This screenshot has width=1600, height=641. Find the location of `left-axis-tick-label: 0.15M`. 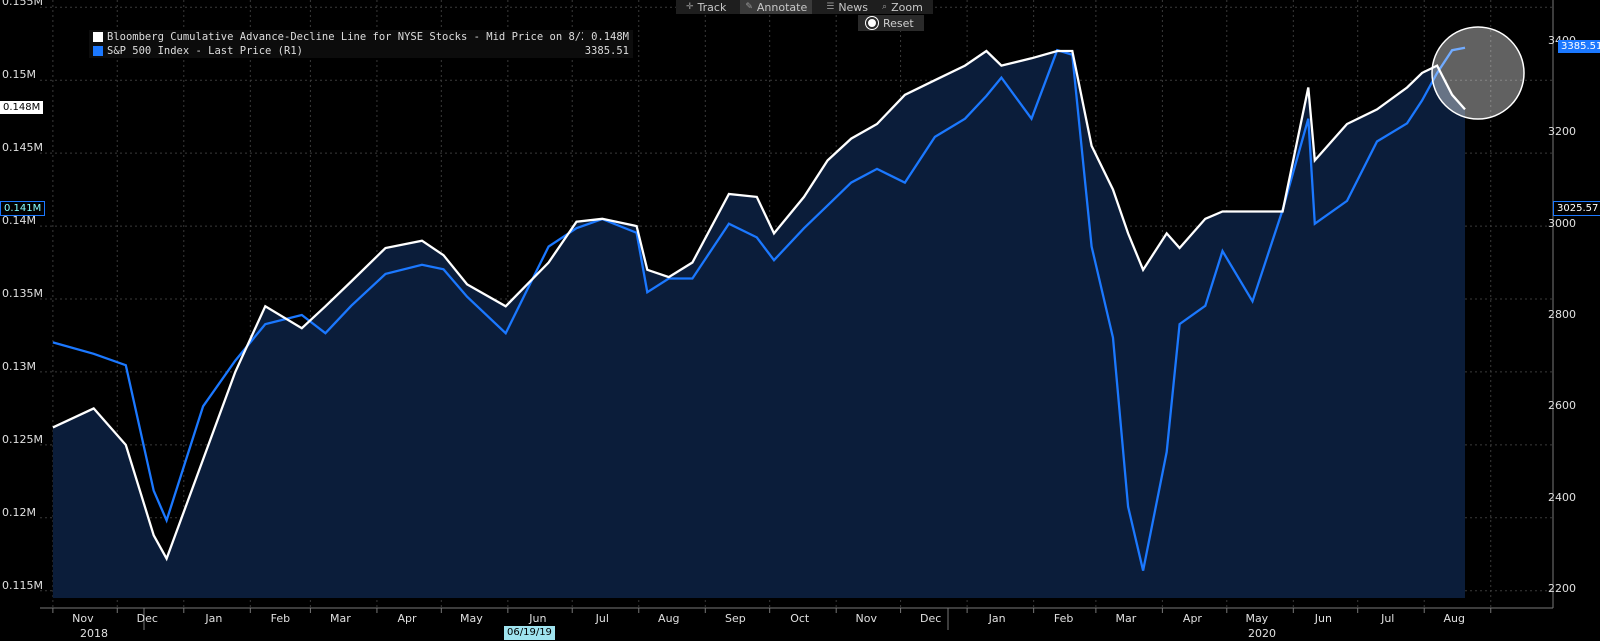

left-axis-tick-label: 0.15M is located at coordinates (19, 75).